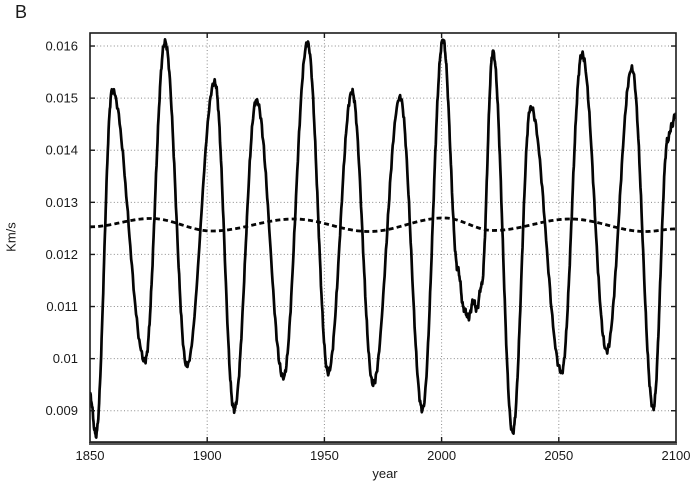 The width and height of the screenshot is (700, 488). What do you see at coordinates (558, 455) in the screenshot?
I see `x-tick-label: 2050` at bounding box center [558, 455].